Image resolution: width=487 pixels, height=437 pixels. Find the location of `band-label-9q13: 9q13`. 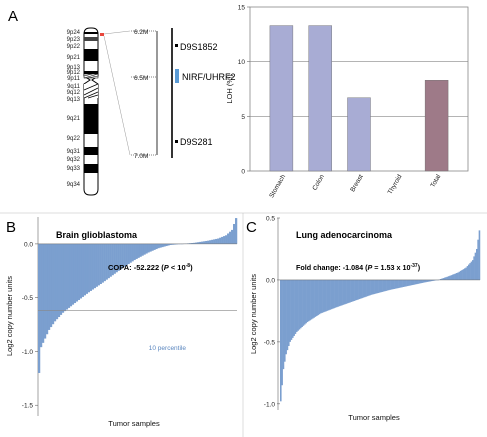

band-label-9q13: 9q13 is located at coordinates (74, 100).